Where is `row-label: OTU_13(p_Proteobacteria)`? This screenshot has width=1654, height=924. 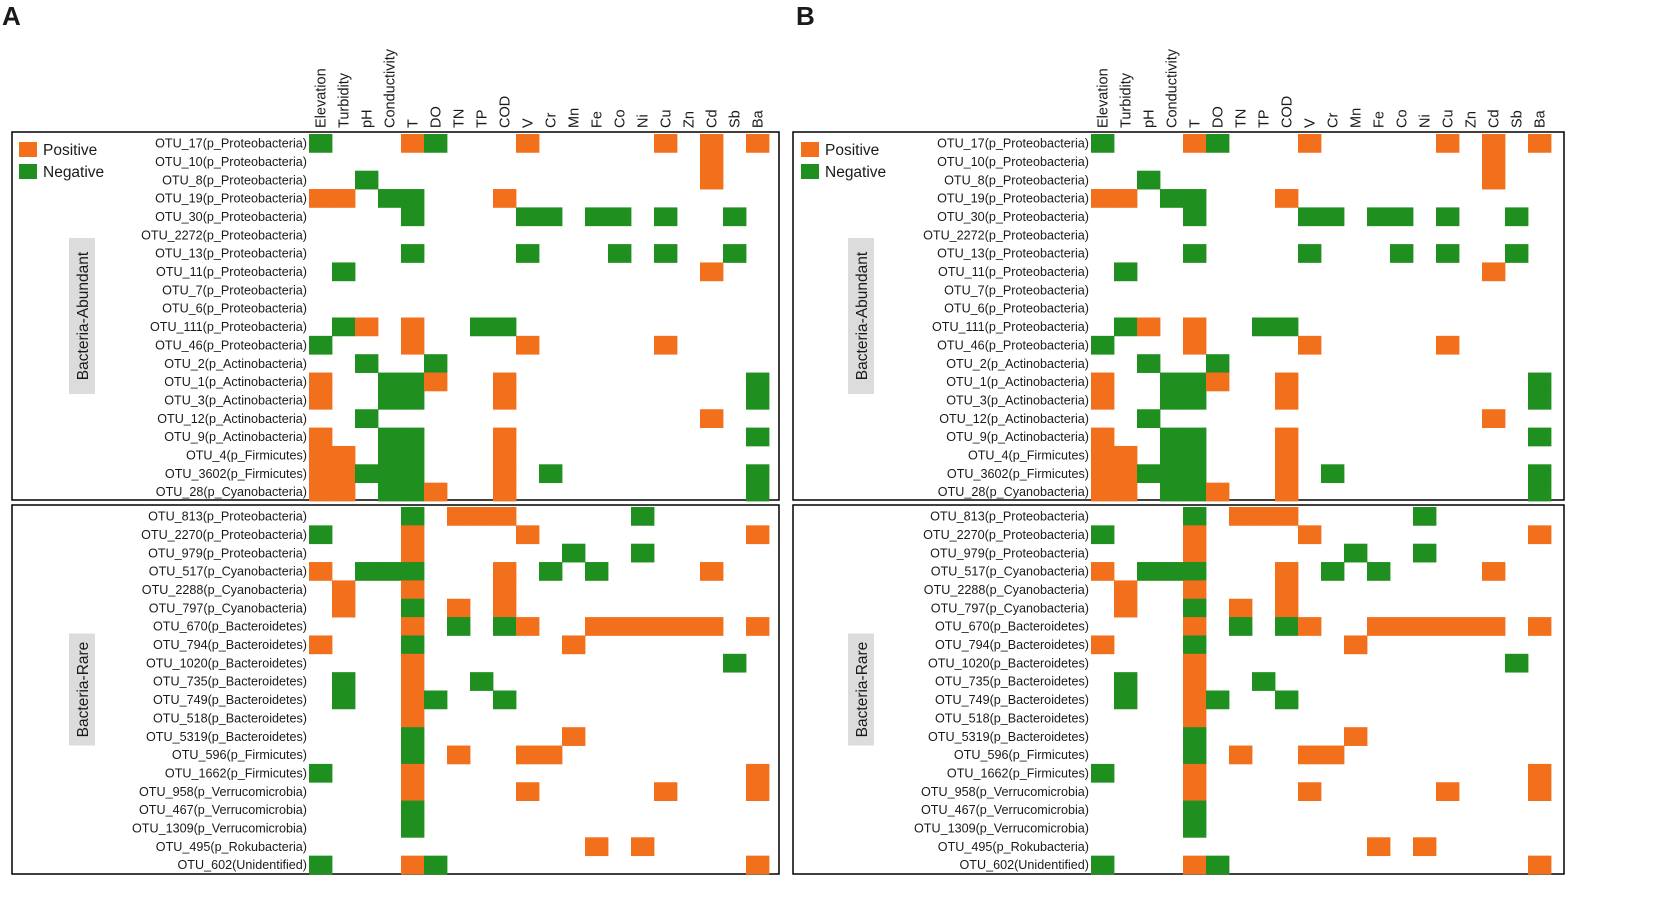
row-label: OTU_13(p_Proteobacteria) is located at coordinates (231, 254).